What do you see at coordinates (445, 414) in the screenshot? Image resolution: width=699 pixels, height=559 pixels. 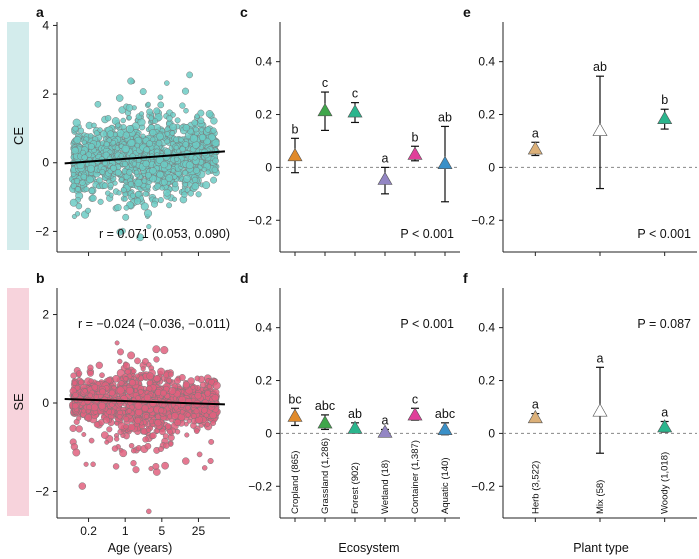 I see `significance-letter: abc` at bounding box center [445, 414].